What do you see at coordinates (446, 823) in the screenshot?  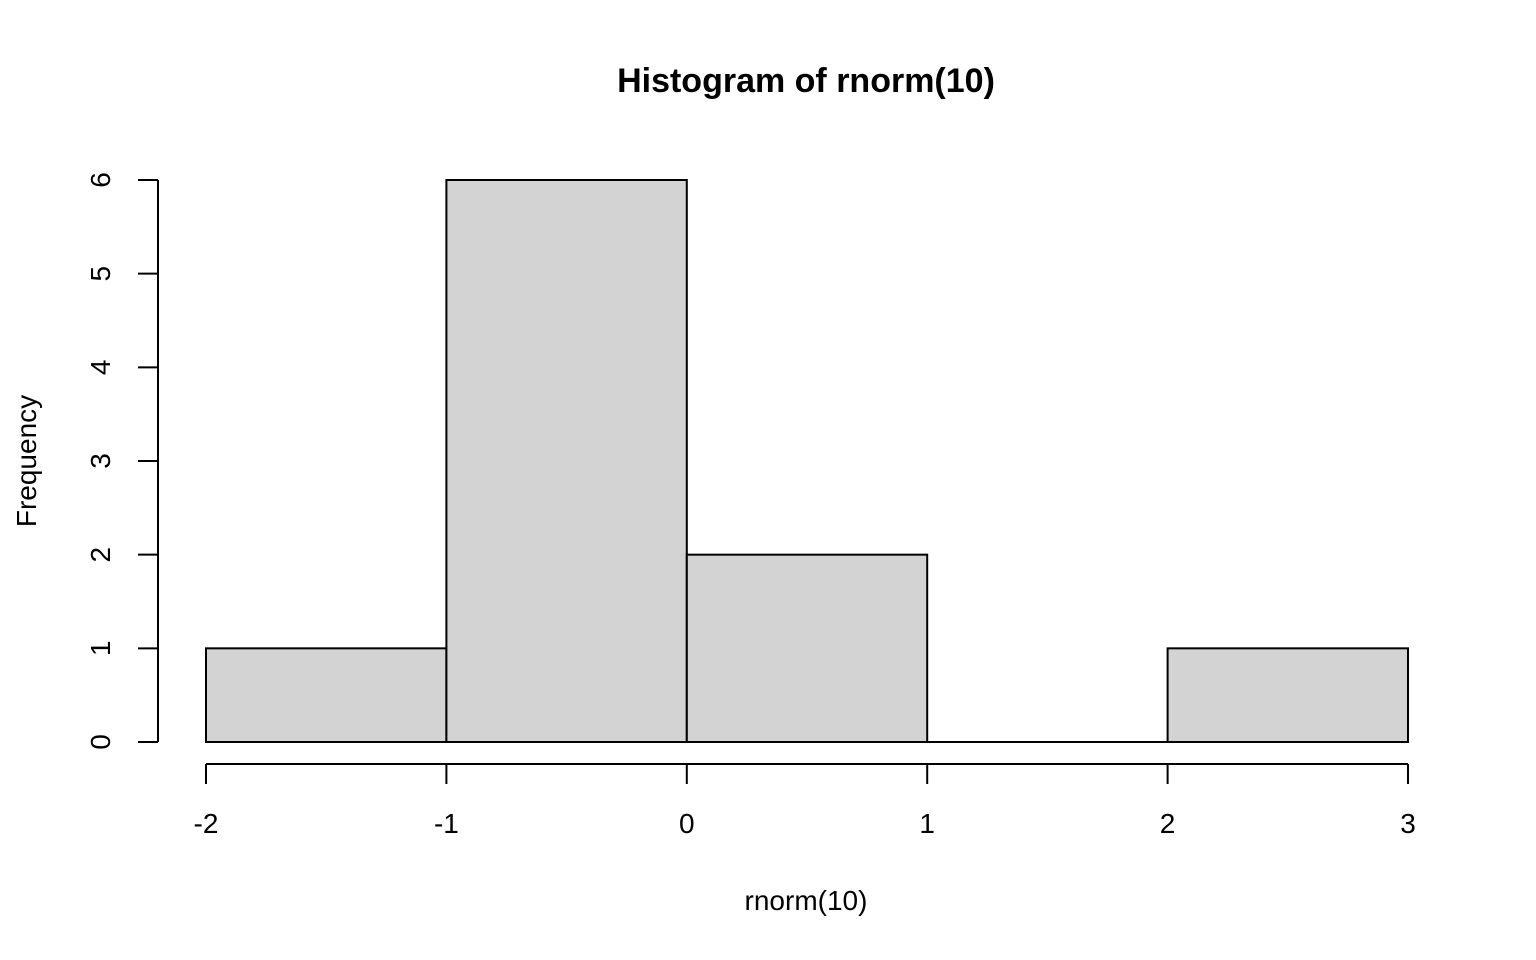 I see `x-tick-label: -1` at bounding box center [446, 823].